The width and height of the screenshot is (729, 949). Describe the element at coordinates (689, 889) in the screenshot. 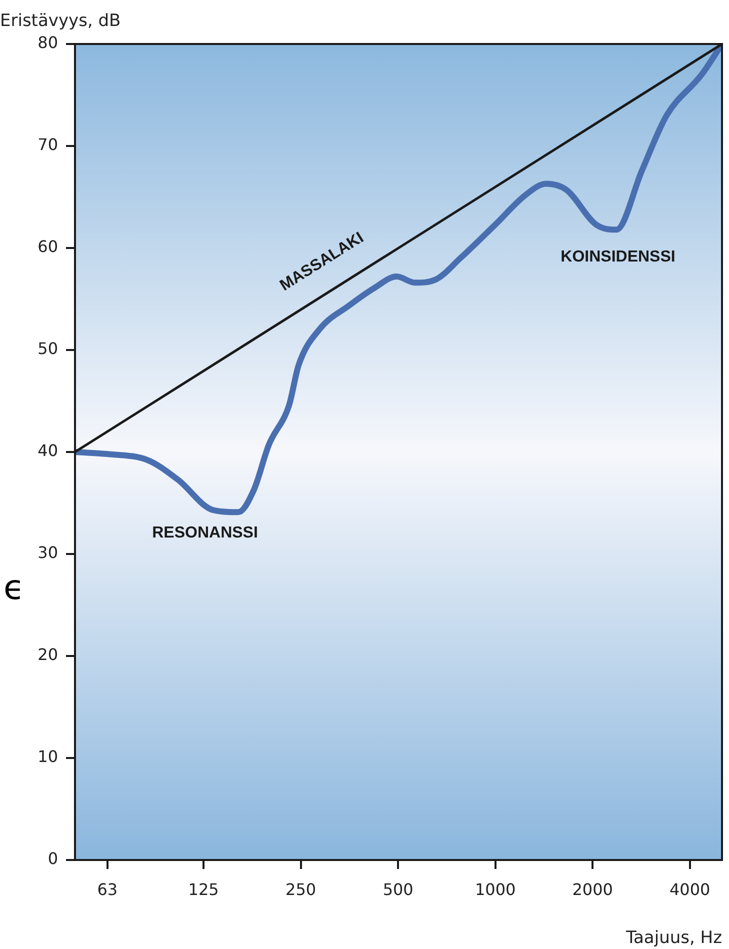

I see `x-tick-label: 4000` at that location.